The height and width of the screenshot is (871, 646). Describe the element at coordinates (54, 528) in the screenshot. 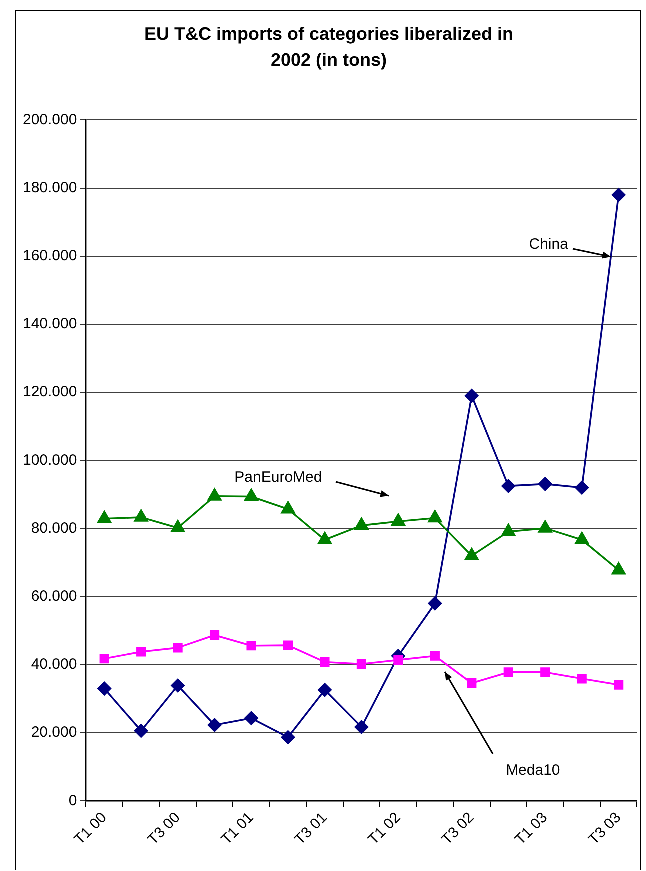

I see `y-tick-label: 80.000` at that location.